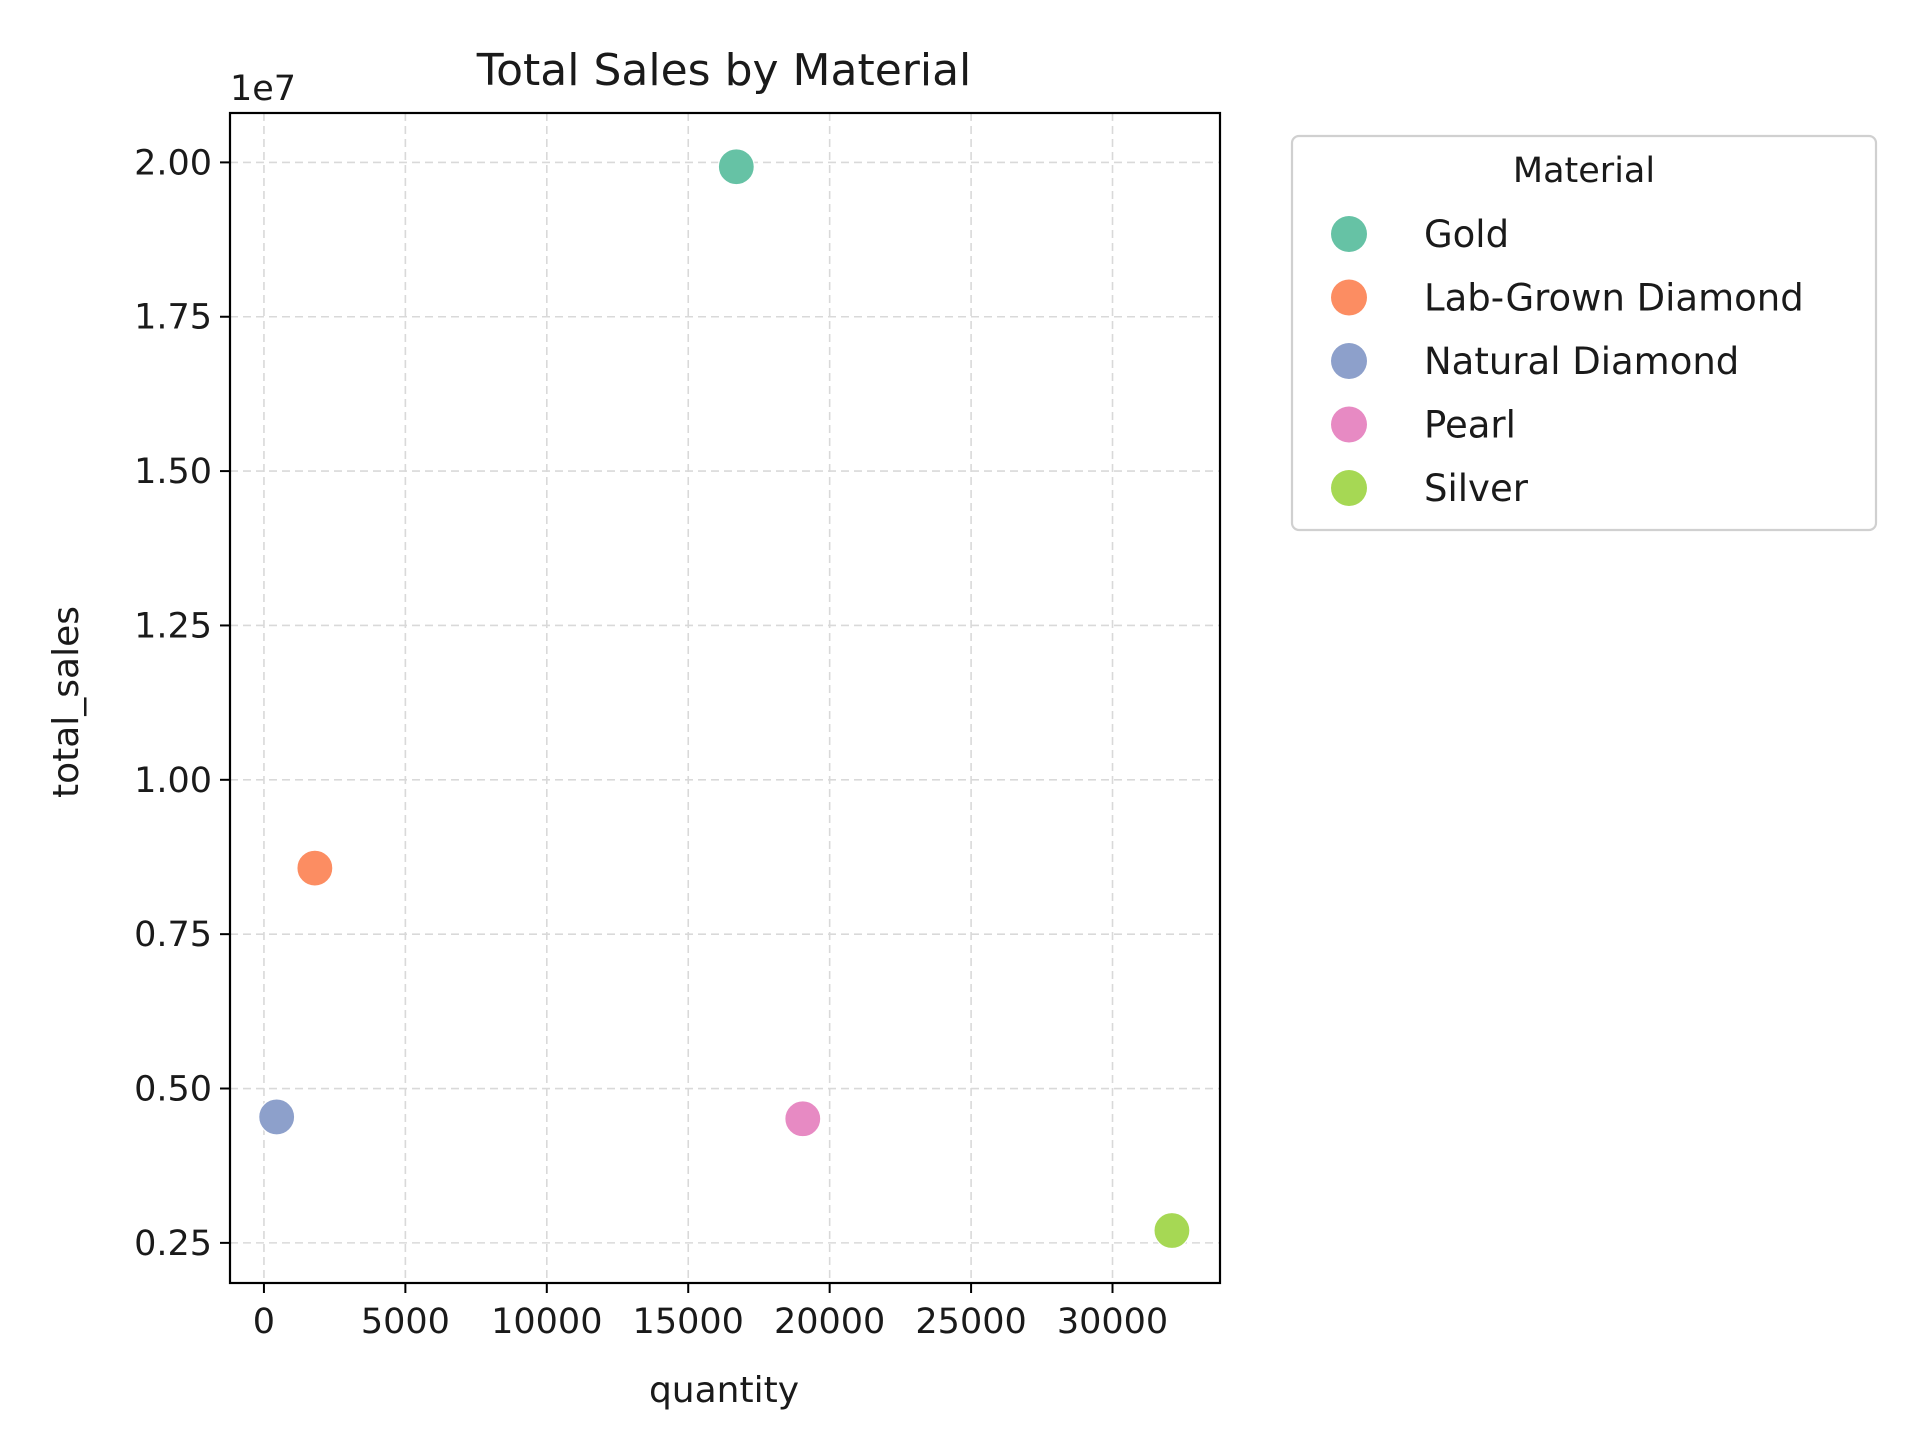  I want to click on legend-label-lab-grown-diamond: Lab-Grown Diamond, so click(1614, 298).